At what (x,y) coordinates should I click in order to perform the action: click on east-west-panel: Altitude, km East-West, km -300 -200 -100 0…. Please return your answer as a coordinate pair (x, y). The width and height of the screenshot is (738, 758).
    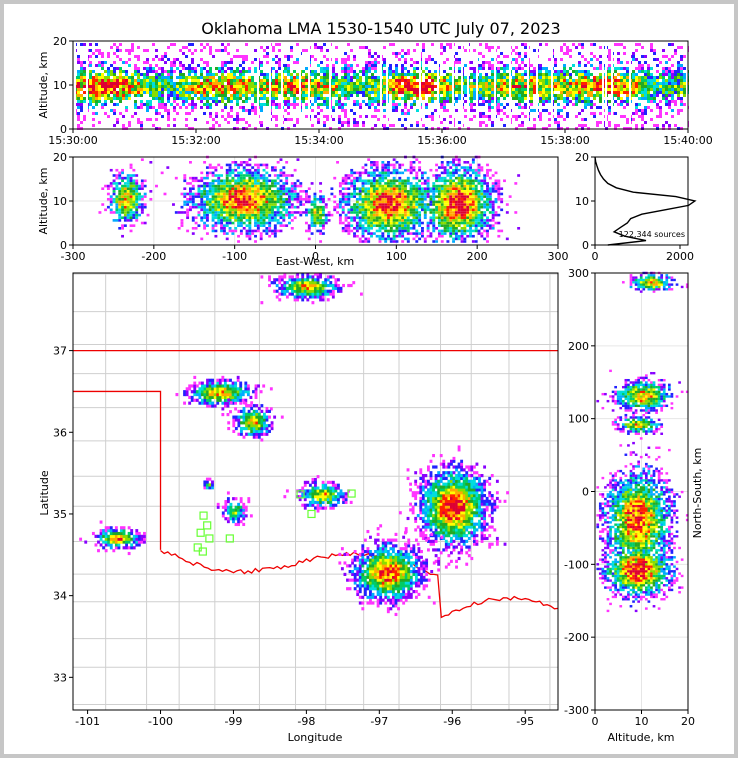
    Looking at the image, I should click on (303, 209).